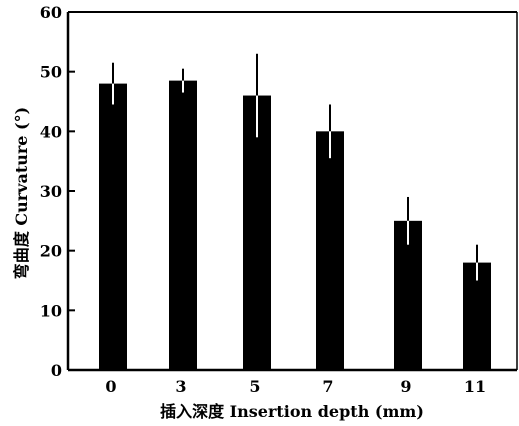  What do you see at coordinates (295, 386) in the screenshot?
I see `x-axis-ticks: 0 3 5 7 9 11` at bounding box center [295, 386].